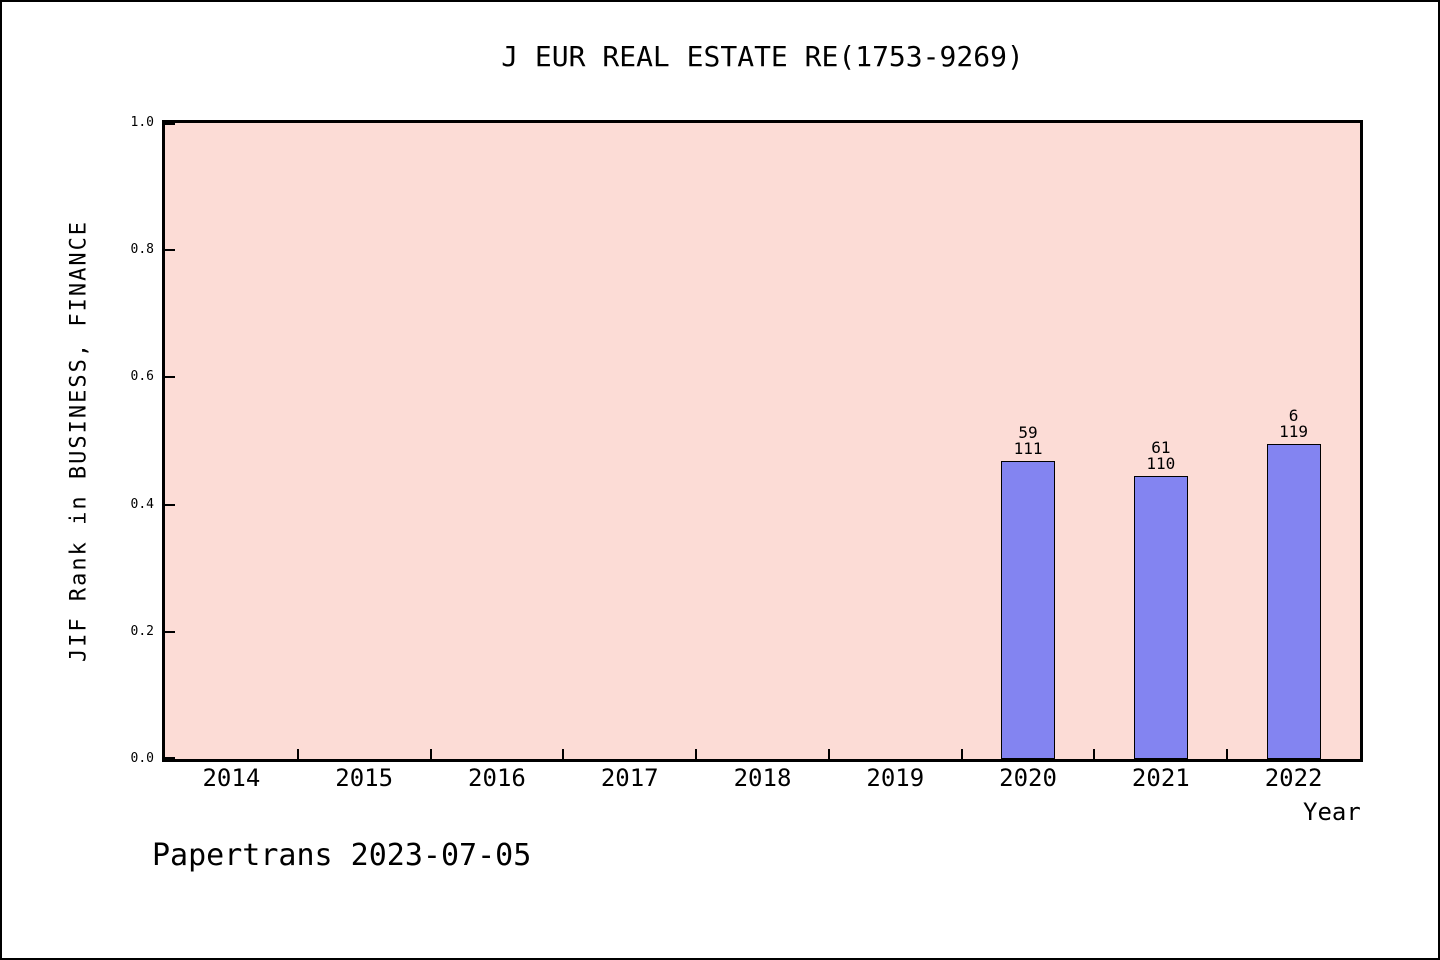 The height and width of the screenshot is (960, 1440). What do you see at coordinates (364, 778) in the screenshot?
I see `x-tick-label: 2015` at bounding box center [364, 778].